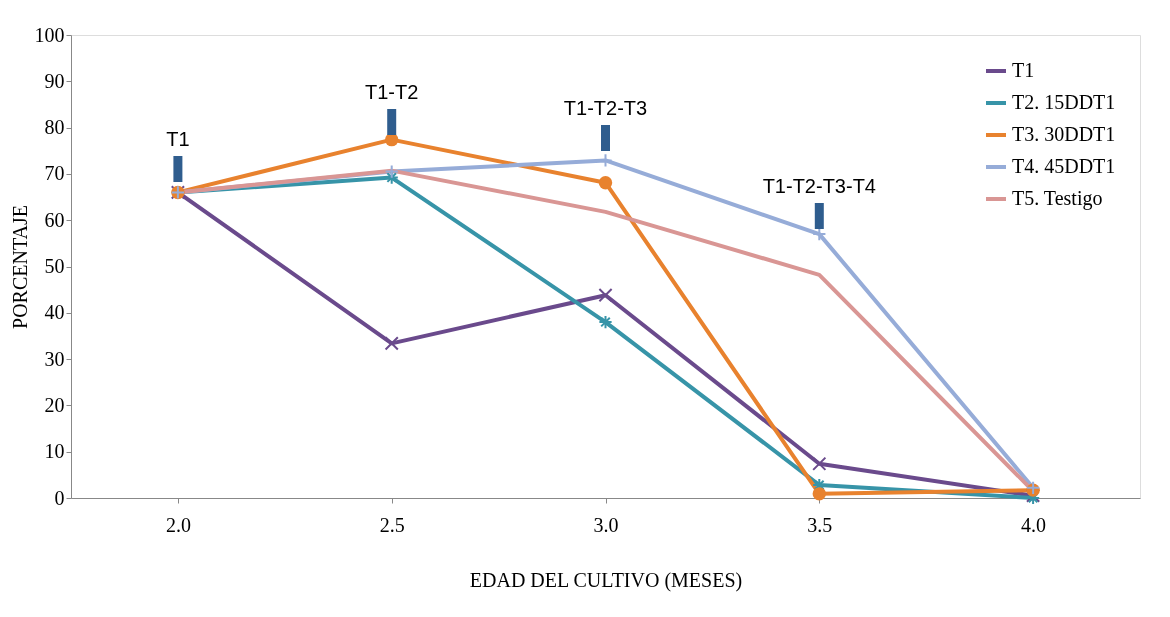  Describe the element at coordinates (54, 127) in the screenshot. I see `y-tick-label: 80` at that location.